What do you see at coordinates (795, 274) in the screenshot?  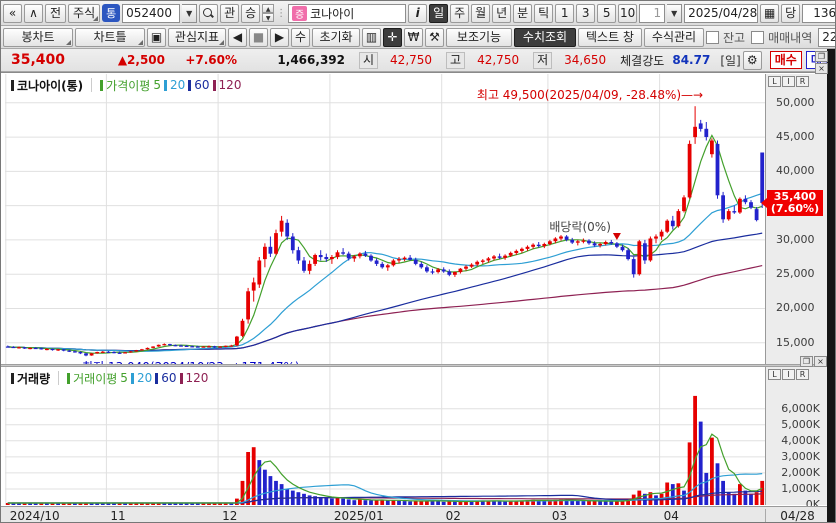 I see `price-tick-label: 25,000` at bounding box center [795, 274].